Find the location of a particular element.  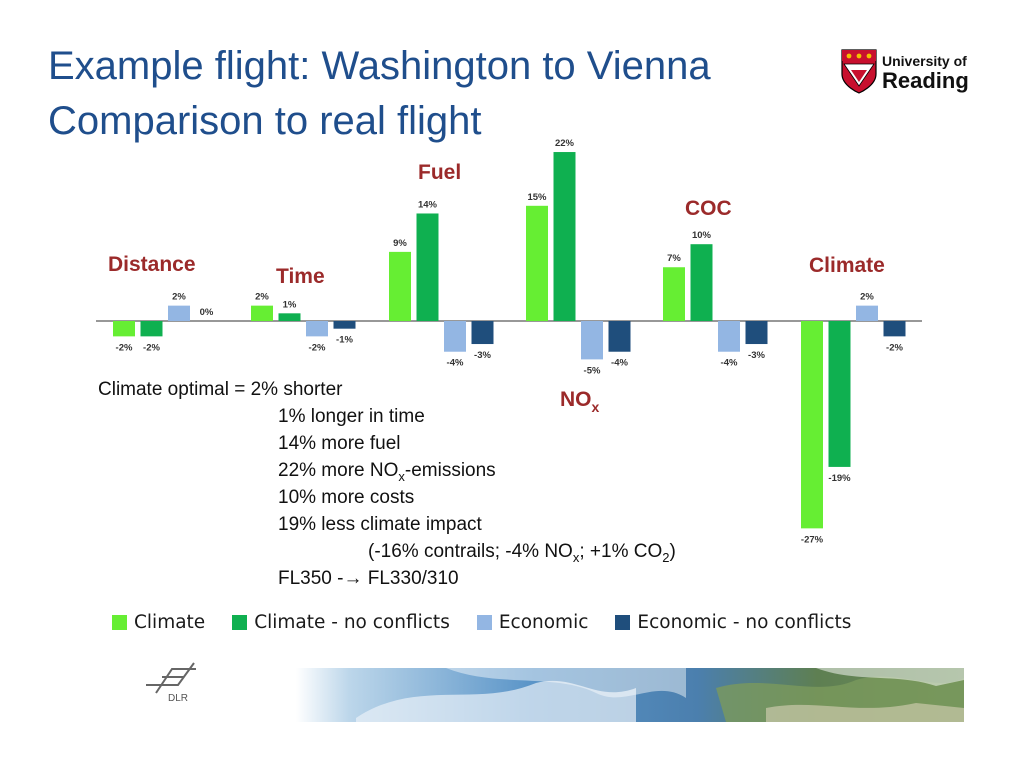

summary-line-nox: 22% more NOx-emissions is located at coordinates (387, 473).